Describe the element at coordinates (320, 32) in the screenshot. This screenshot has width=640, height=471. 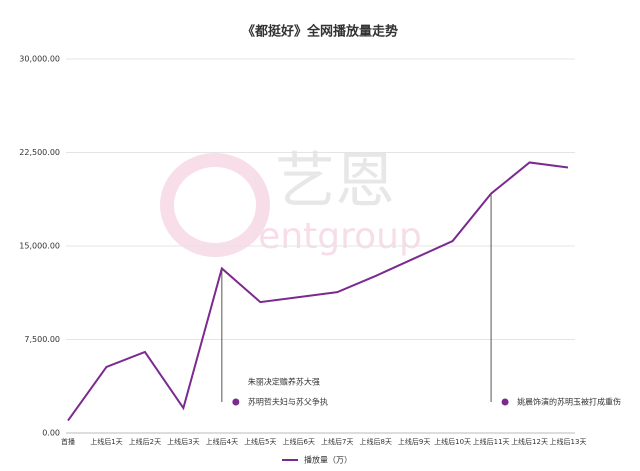
I see `chart-title: 《都挺好》全网播放量走势` at that location.